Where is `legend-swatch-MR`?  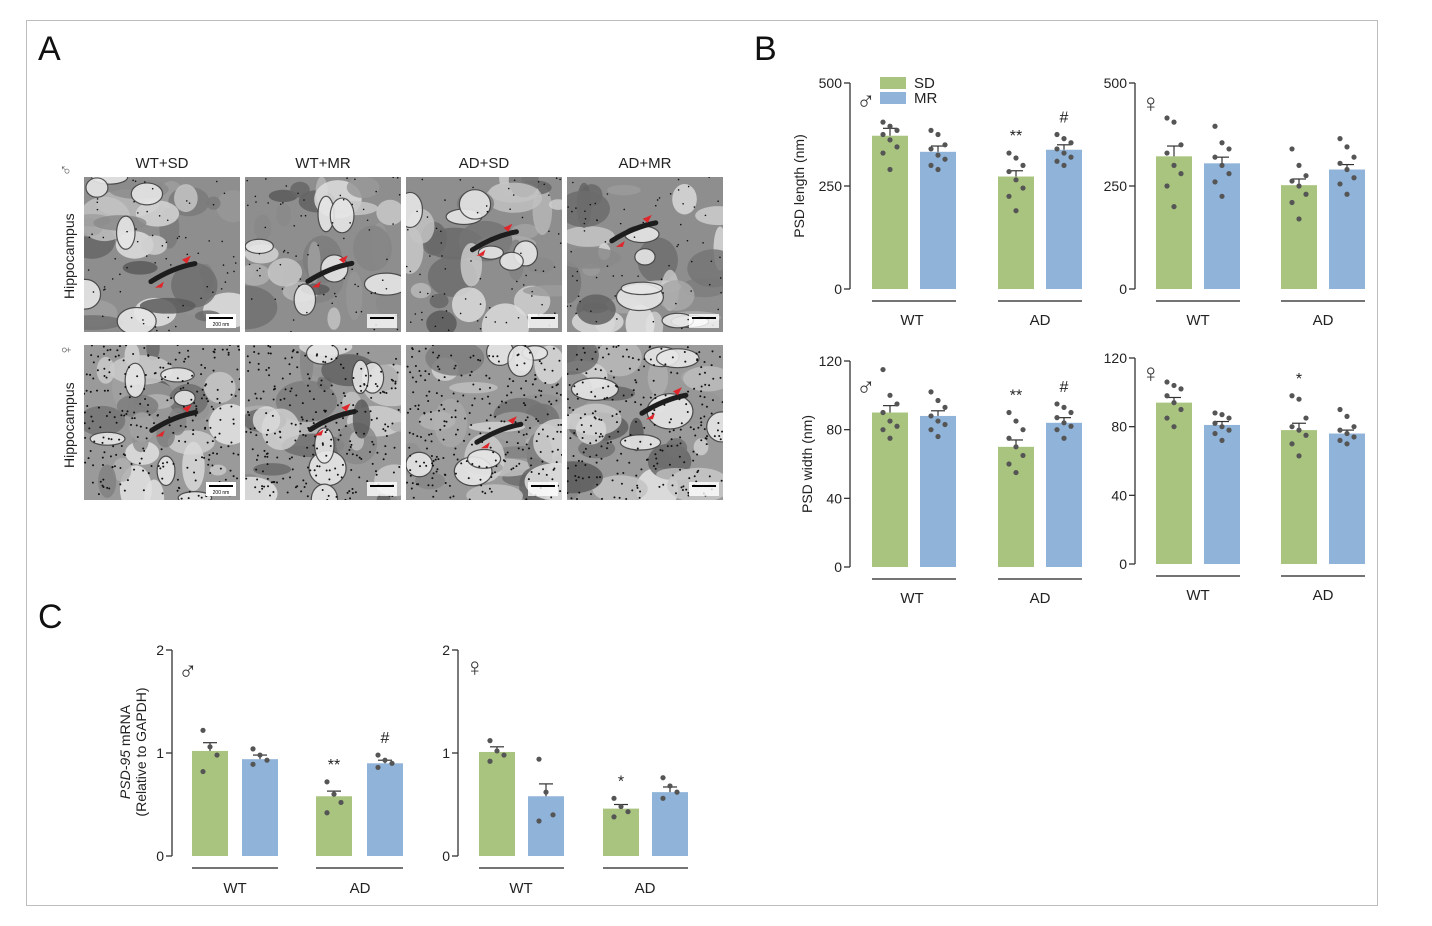 legend-swatch-MR is located at coordinates (893, 98).